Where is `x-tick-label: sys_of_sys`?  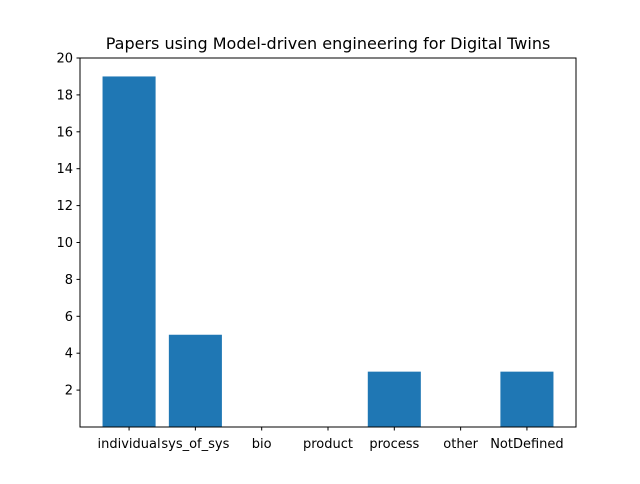 x-tick-label: sys_of_sys is located at coordinates (195, 444).